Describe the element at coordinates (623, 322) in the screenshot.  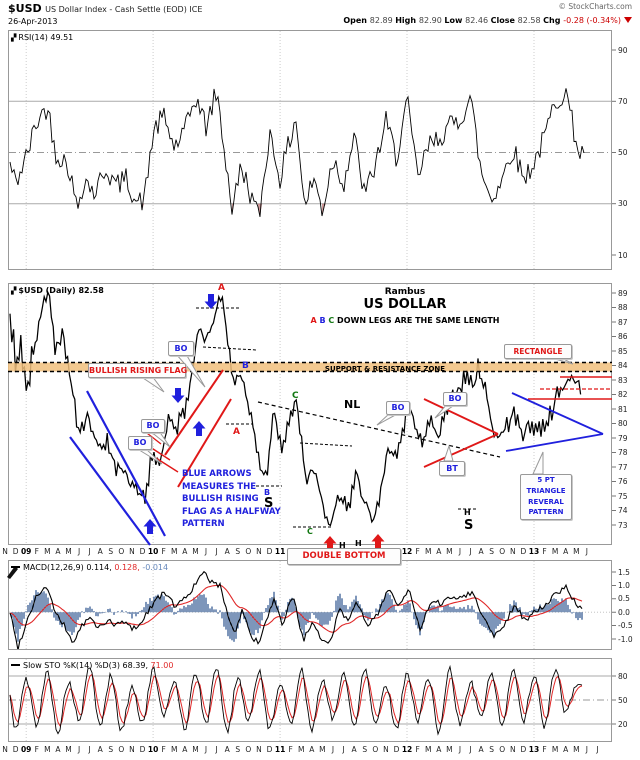
I see `main-axis-label: 87` at that location.